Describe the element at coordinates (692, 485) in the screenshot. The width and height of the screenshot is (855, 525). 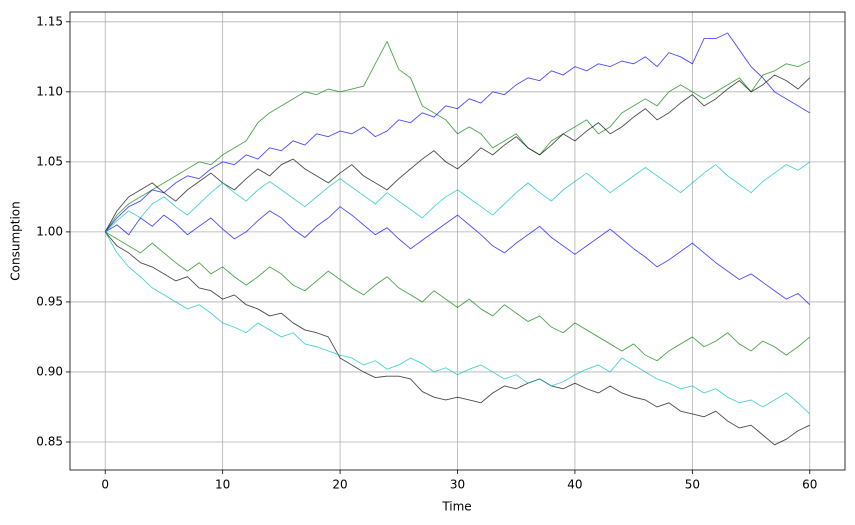
I see `x-tick-label: 50` at that location.